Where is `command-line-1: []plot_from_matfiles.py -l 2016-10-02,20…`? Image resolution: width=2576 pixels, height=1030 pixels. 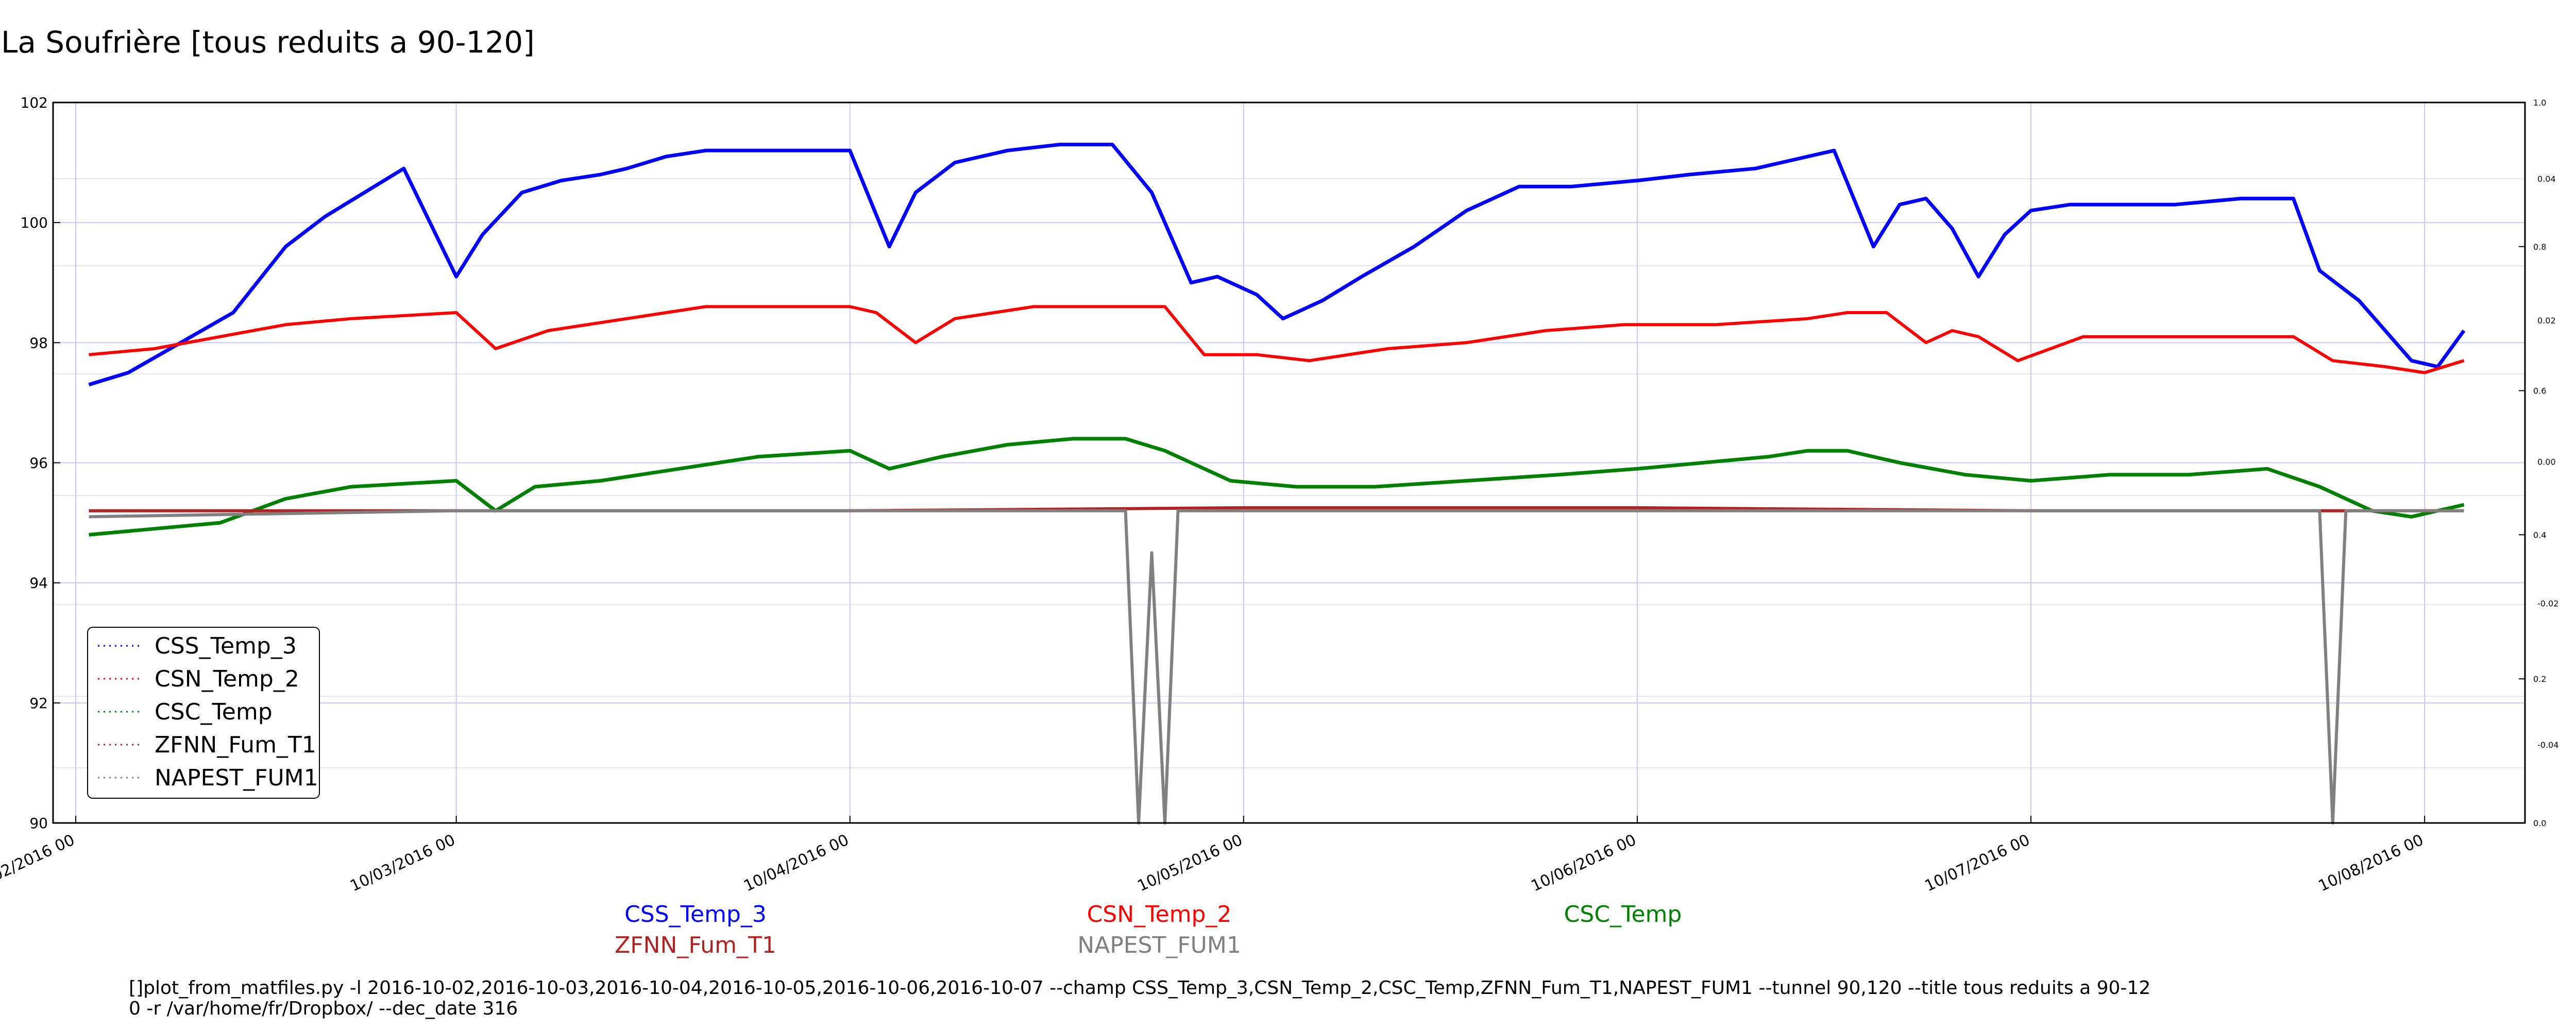
command-line-1: []plot_from_matfiles.py -l 2016-10-02,20… is located at coordinates (1139, 988).